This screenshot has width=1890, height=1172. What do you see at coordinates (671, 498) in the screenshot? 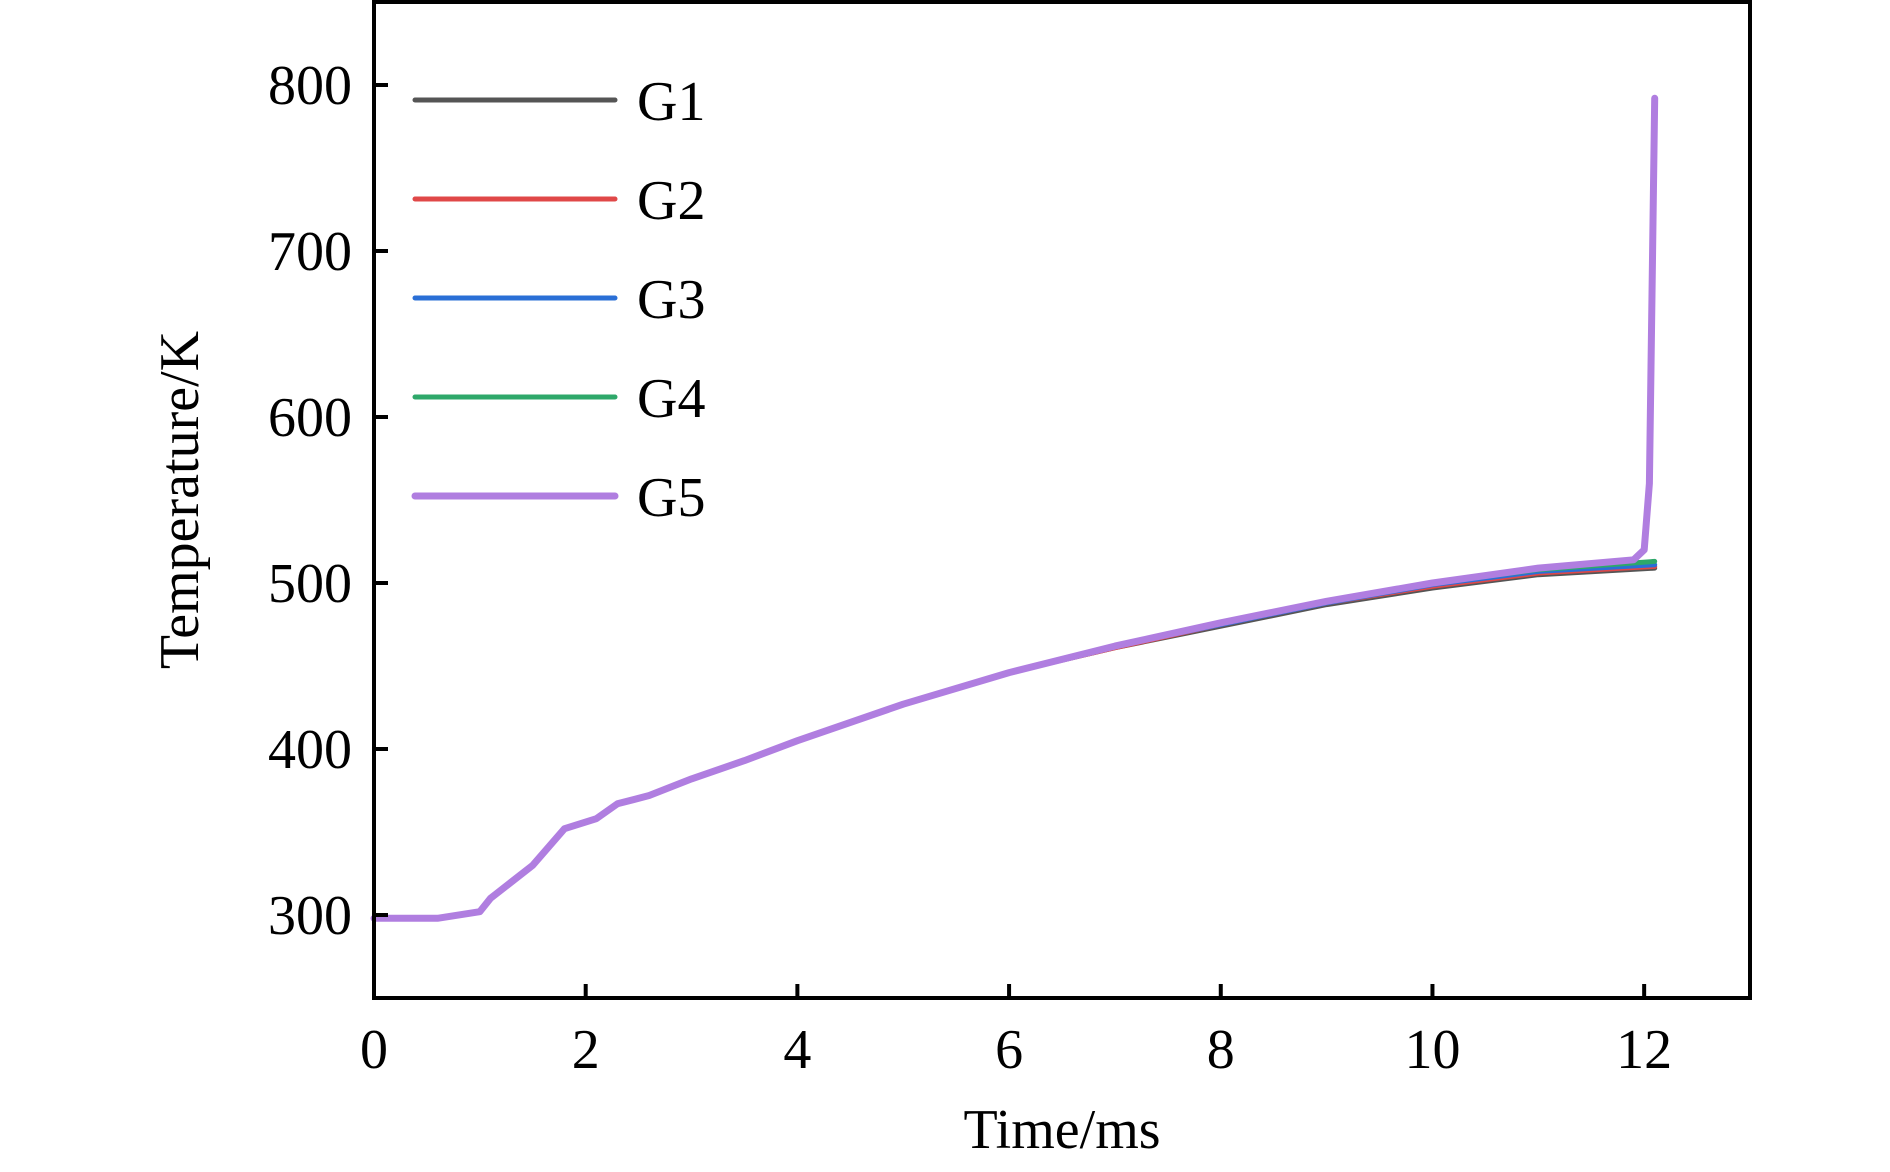
I see `legend-label: G5` at bounding box center [671, 498].